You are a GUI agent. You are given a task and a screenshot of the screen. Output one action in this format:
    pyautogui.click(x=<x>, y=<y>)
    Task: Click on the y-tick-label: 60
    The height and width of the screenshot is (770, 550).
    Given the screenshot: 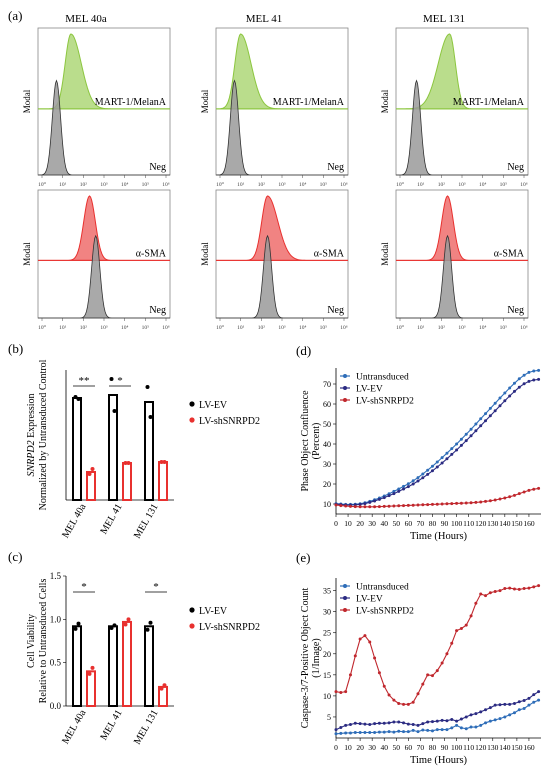 What is the action you would take?
    pyautogui.click(x=327, y=404)
    